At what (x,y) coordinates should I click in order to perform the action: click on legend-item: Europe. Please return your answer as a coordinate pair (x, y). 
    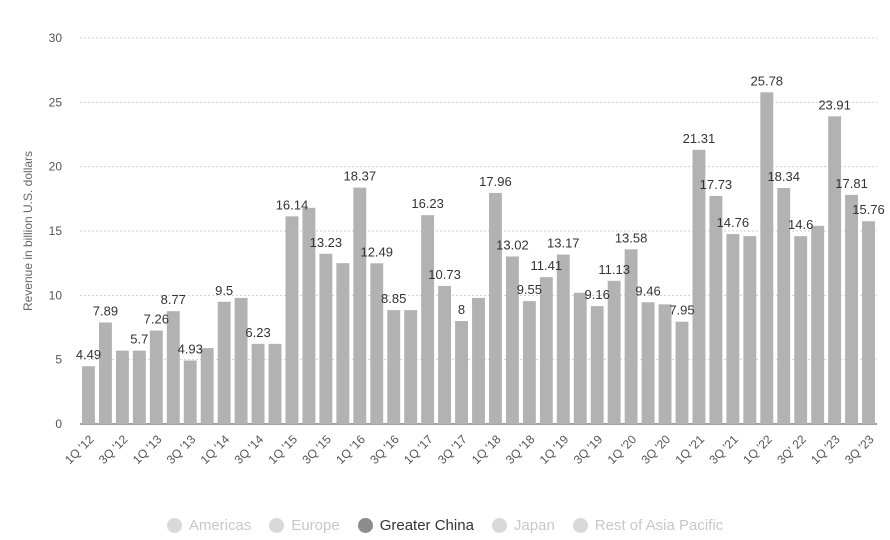
    Looking at the image, I should click on (304, 525).